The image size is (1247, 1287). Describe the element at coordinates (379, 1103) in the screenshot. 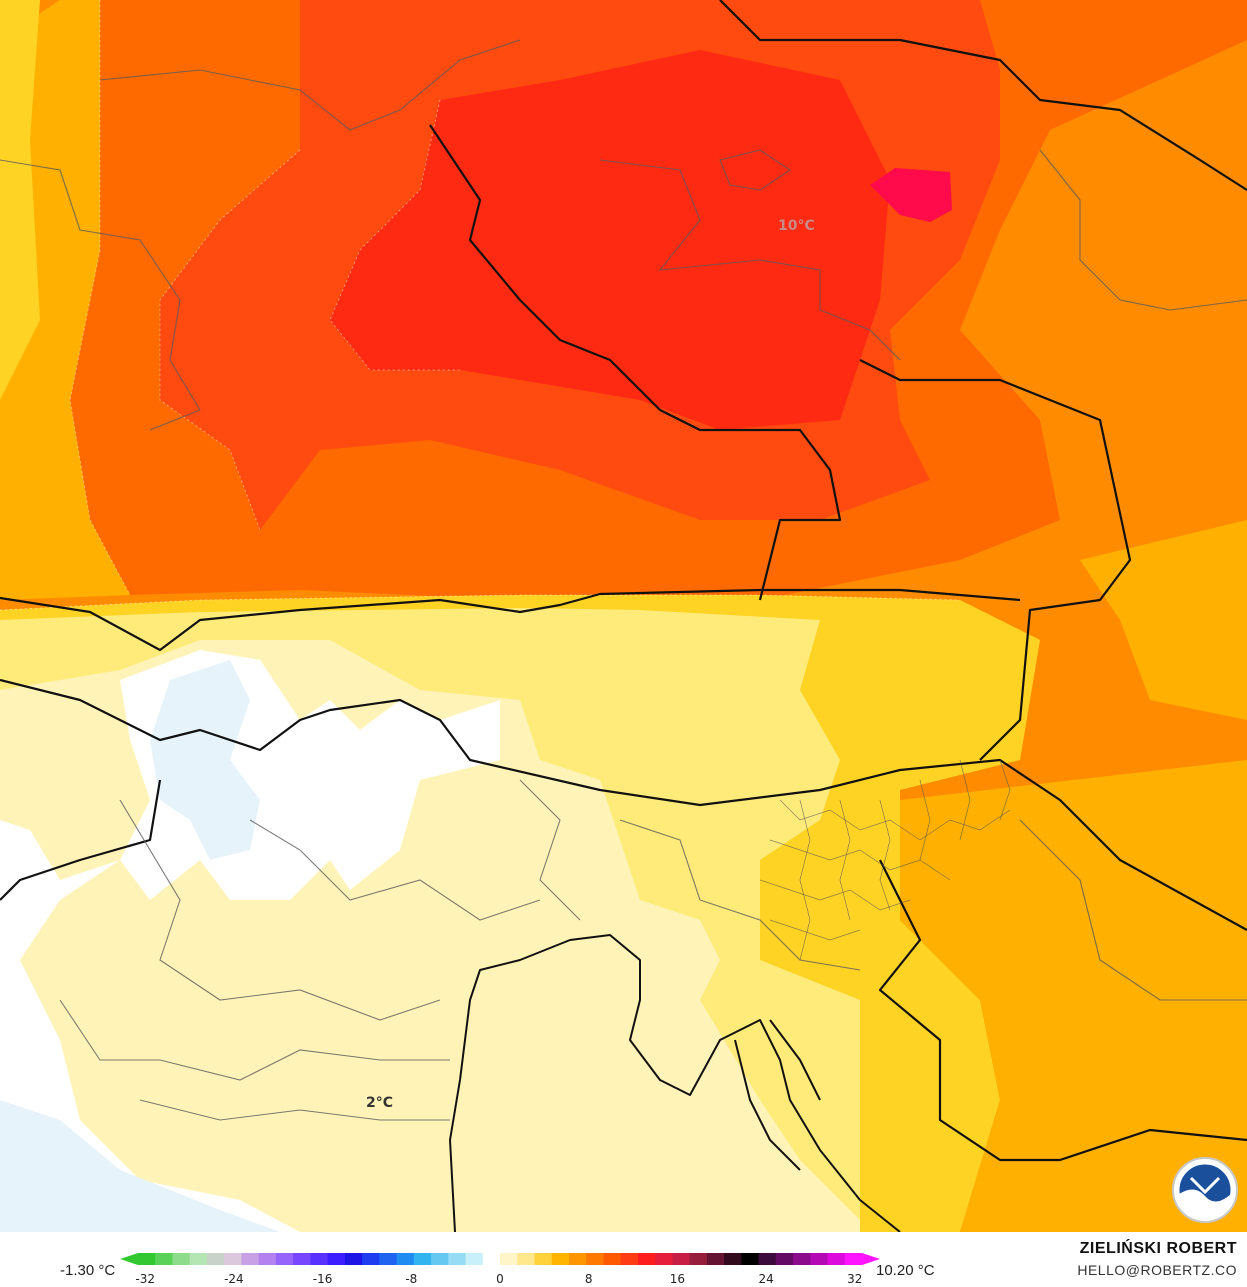

I see `label-2c: 2°C` at that location.